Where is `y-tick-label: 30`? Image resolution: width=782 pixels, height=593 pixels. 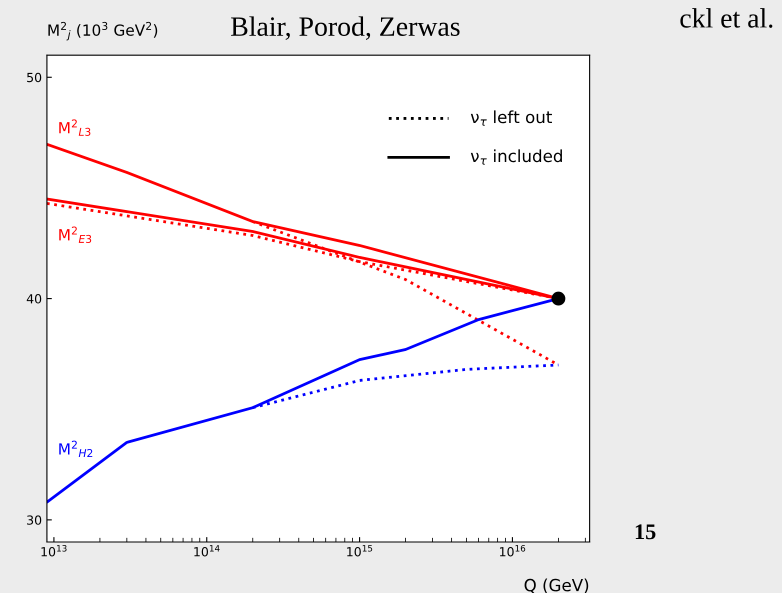
y-tick-label: 30 is located at coordinates (34, 520).